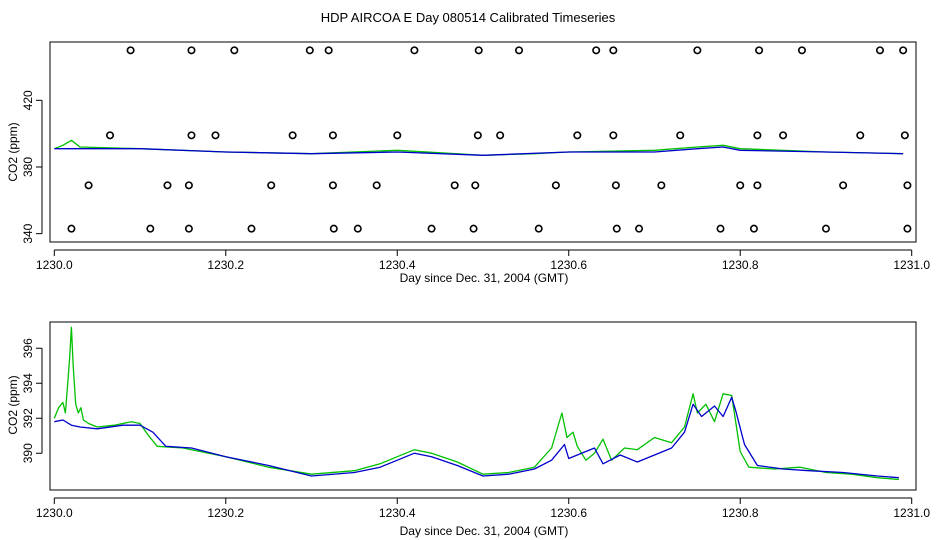  What do you see at coordinates (28, 100) in the screenshot?
I see `top-y-tick-label: 420` at bounding box center [28, 100].